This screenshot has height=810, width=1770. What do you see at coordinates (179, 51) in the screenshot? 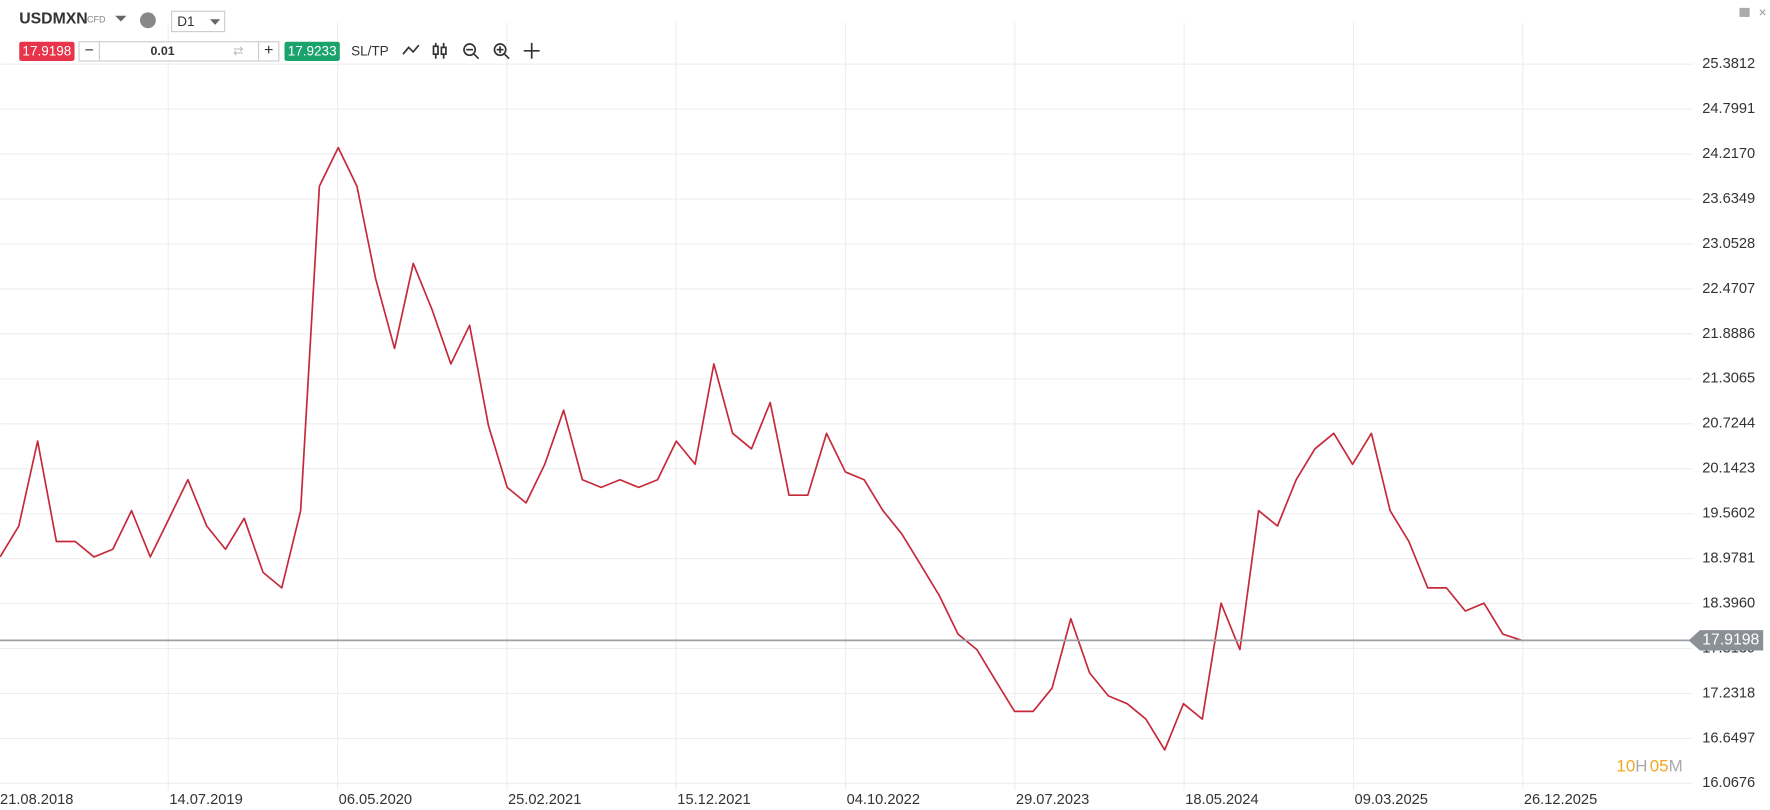
I see `volume-box` at bounding box center [179, 51].